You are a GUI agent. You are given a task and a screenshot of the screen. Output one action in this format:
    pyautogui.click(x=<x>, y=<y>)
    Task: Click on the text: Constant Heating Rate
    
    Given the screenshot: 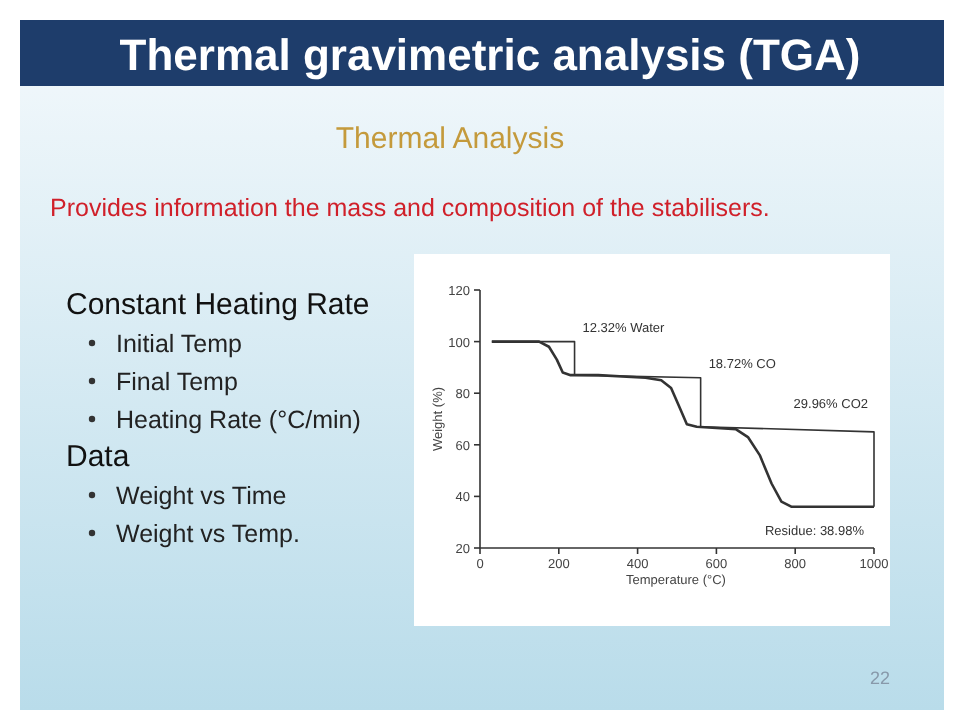 What is the action you would take?
    pyautogui.click(x=218, y=305)
    